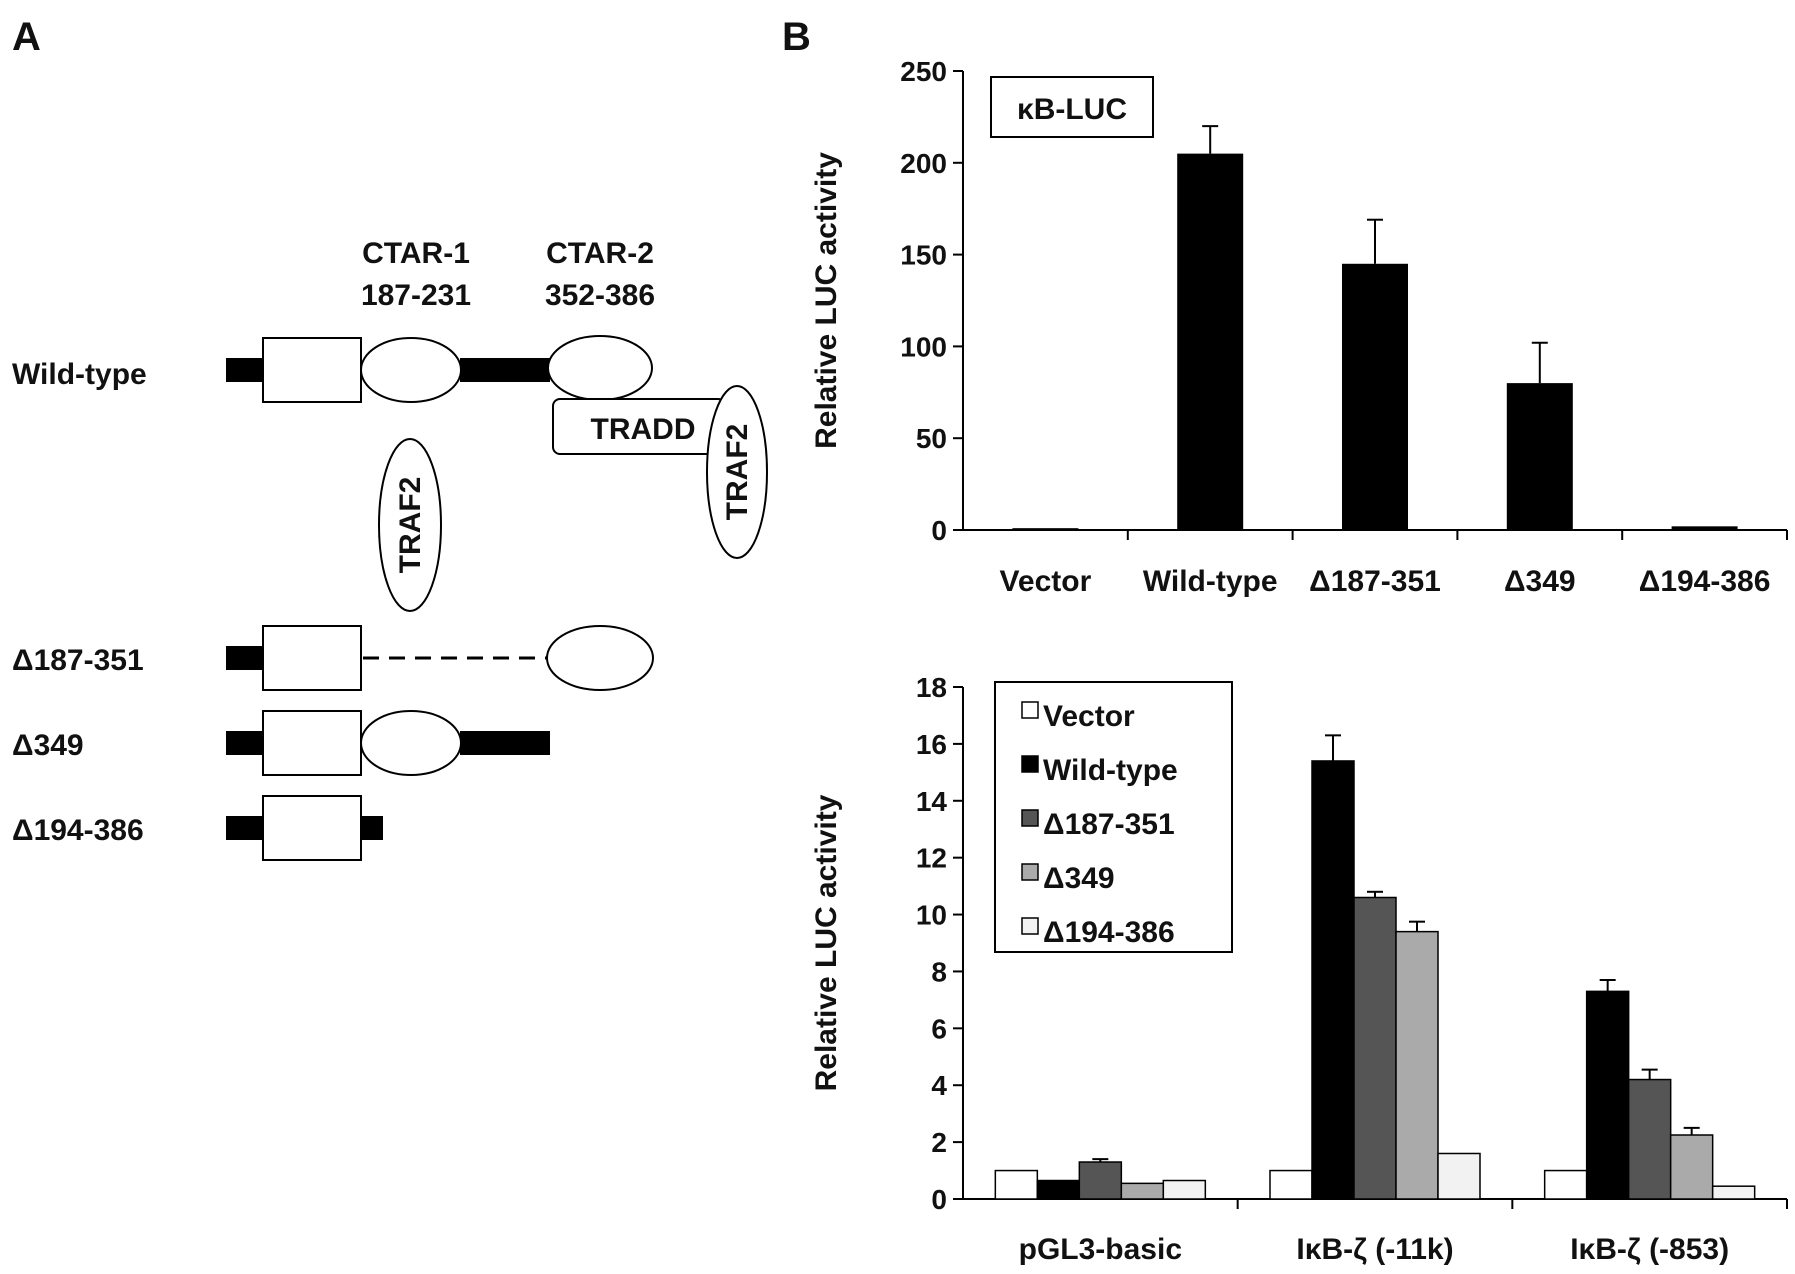  Describe the element at coordinates (923, 346) in the screenshot. I see `y-tick-label: 100` at that location.